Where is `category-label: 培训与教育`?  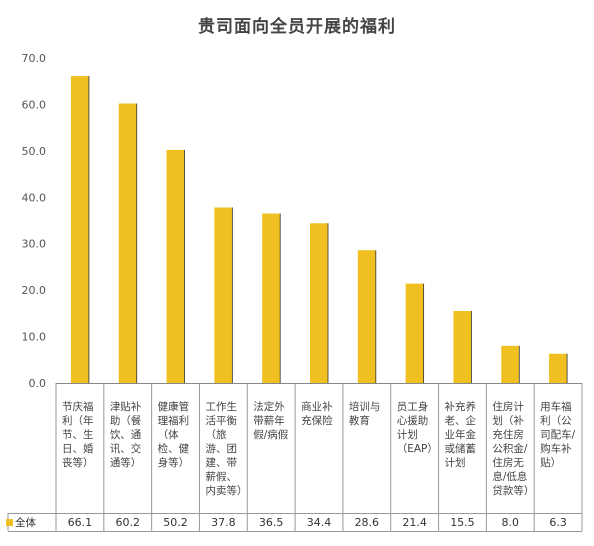 category-label: 培训与教育 is located at coordinates (364, 414).